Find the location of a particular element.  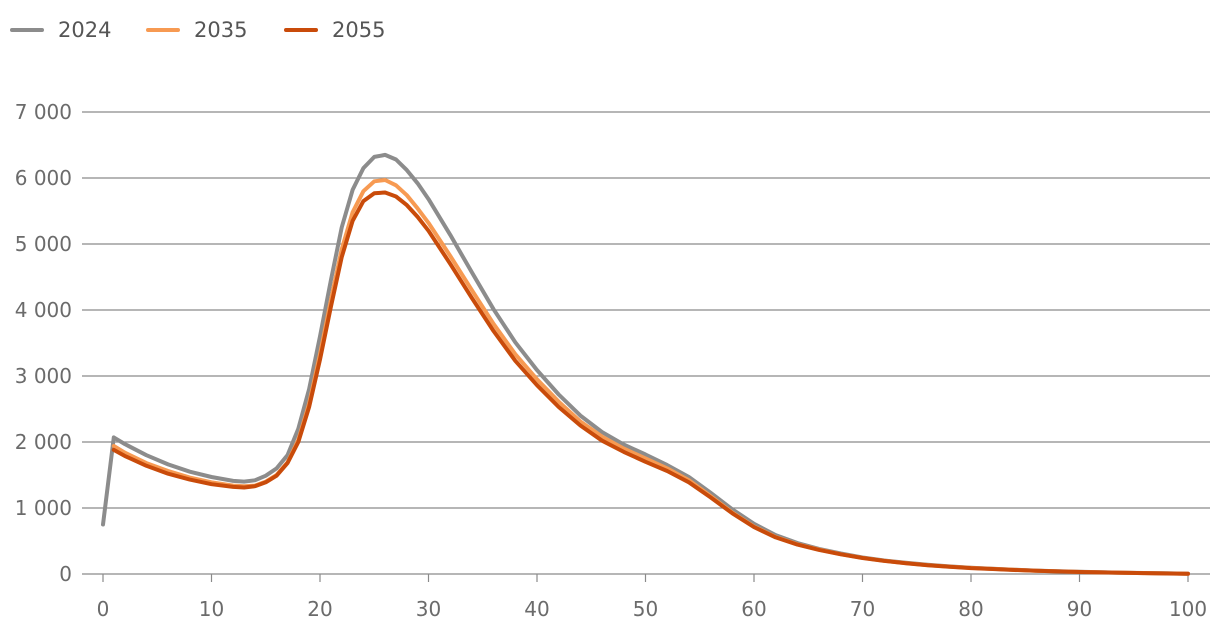

x-axis: 0 10 20 30 40 50 60 70 80 90 100 is located at coordinates (652, 597).